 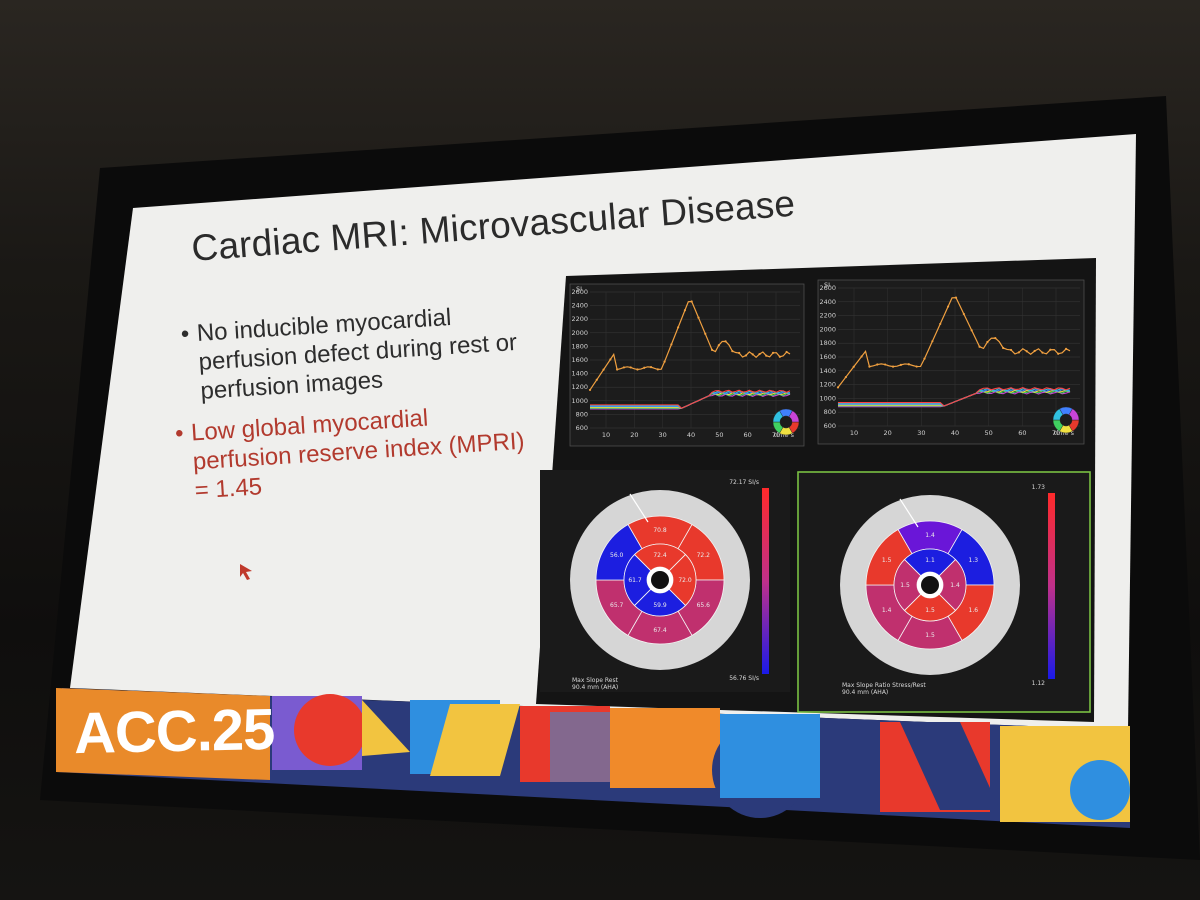 What do you see at coordinates (595, 680) in the screenshot?
I see `bullseye-caption: Max Slope Rest` at bounding box center [595, 680].